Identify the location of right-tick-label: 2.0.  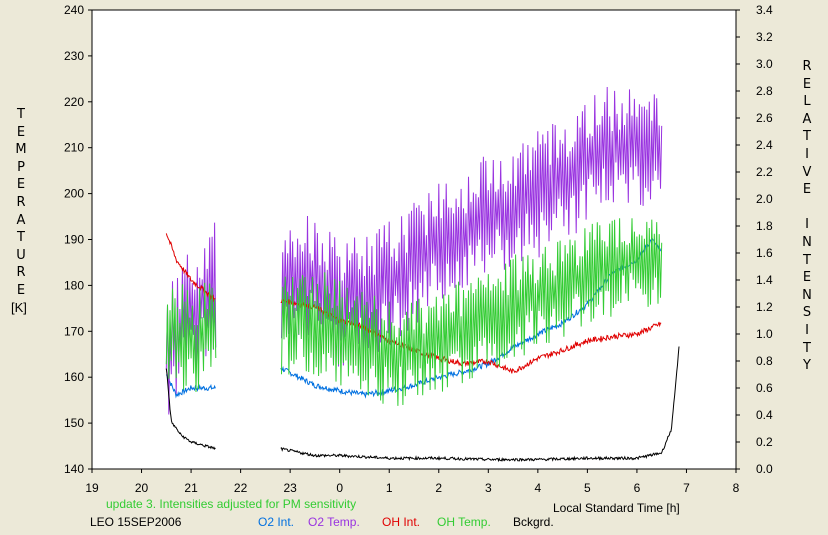
(764, 199).